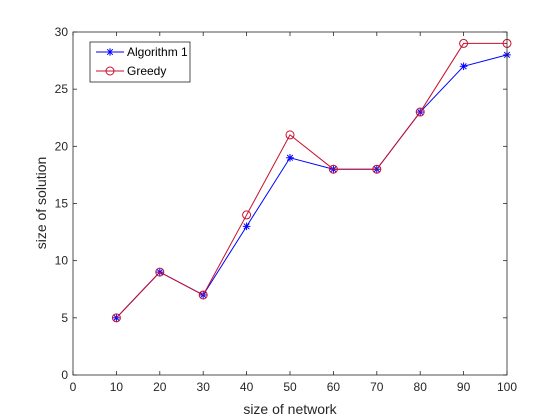 The height and width of the screenshot is (420, 560). What do you see at coordinates (117, 387) in the screenshot?
I see `x-tick-label: 10` at bounding box center [117, 387].